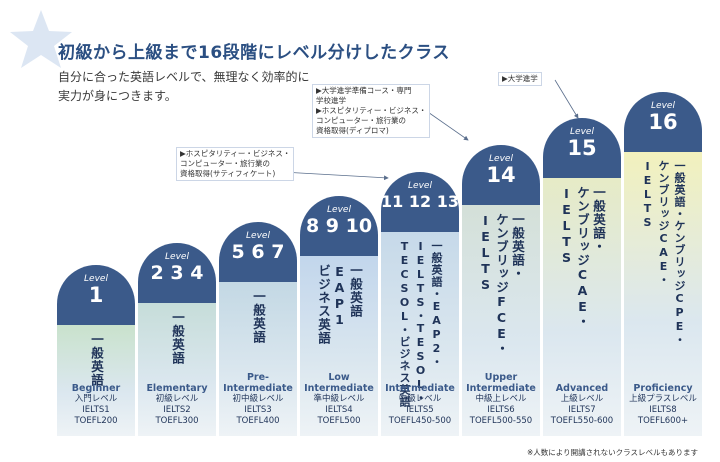 Image resolution: width=720 pixels, height=462 pixels. What do you see at coordinates (254, 53) in the screenshot?
I see `page-title: 初級から上級まで16段階にレベル分けしたクラス` at bounding box center [254, 53].